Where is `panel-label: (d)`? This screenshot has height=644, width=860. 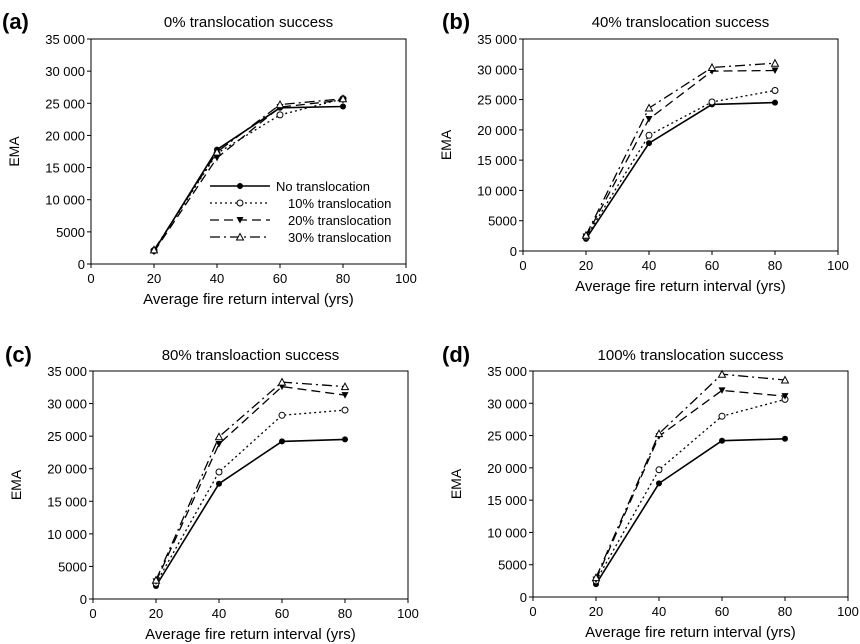 panel-label: (d) is located at coordinates (456, 354).